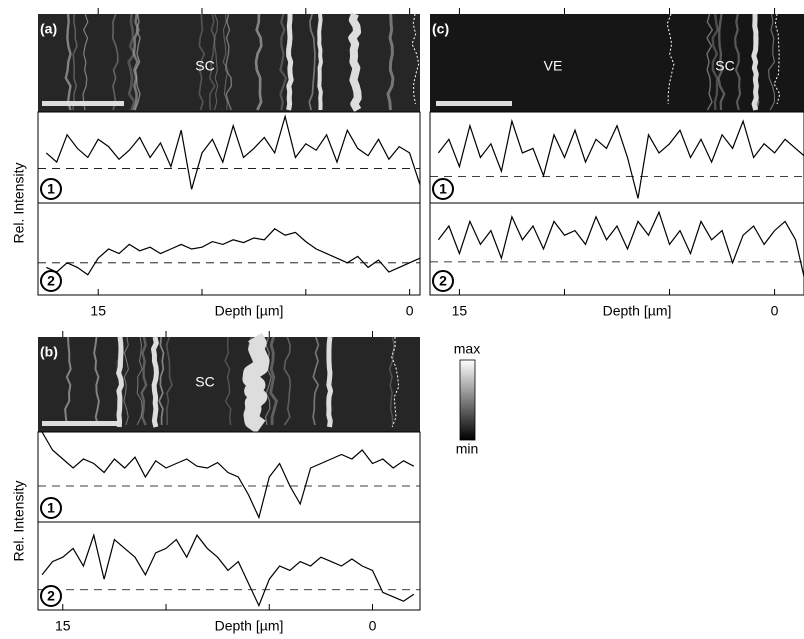  What do you see at coordinates (467, 449) in the screenshot?
I see `colorbar-min: min` at bounding box center [467, 449].